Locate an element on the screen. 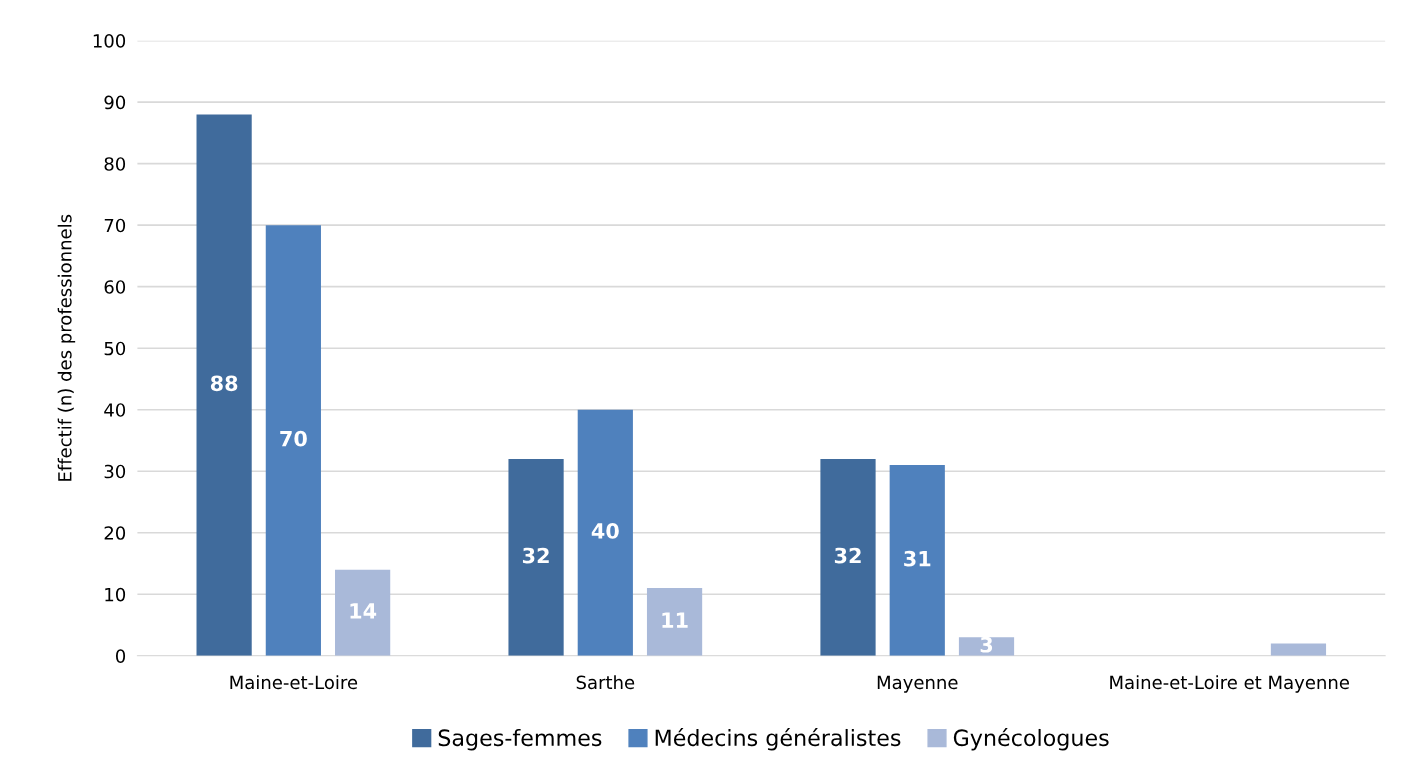 The image size is (1402, 767). y-tick-label: 80 is located at coordinates (115, 164).